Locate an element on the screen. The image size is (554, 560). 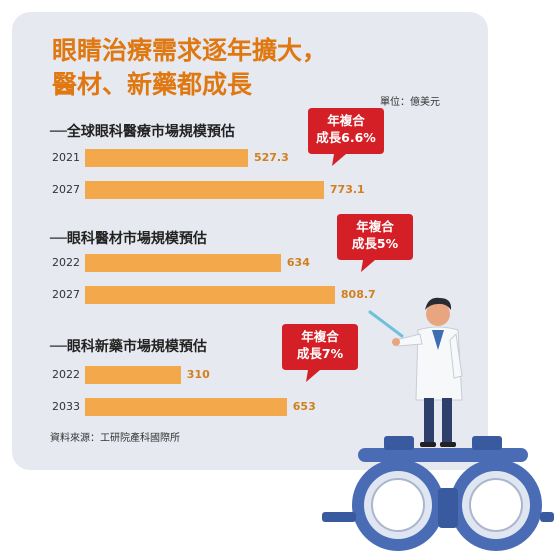
growth-bubble: 年複合 成長5% is located at coordinates (375, 242).